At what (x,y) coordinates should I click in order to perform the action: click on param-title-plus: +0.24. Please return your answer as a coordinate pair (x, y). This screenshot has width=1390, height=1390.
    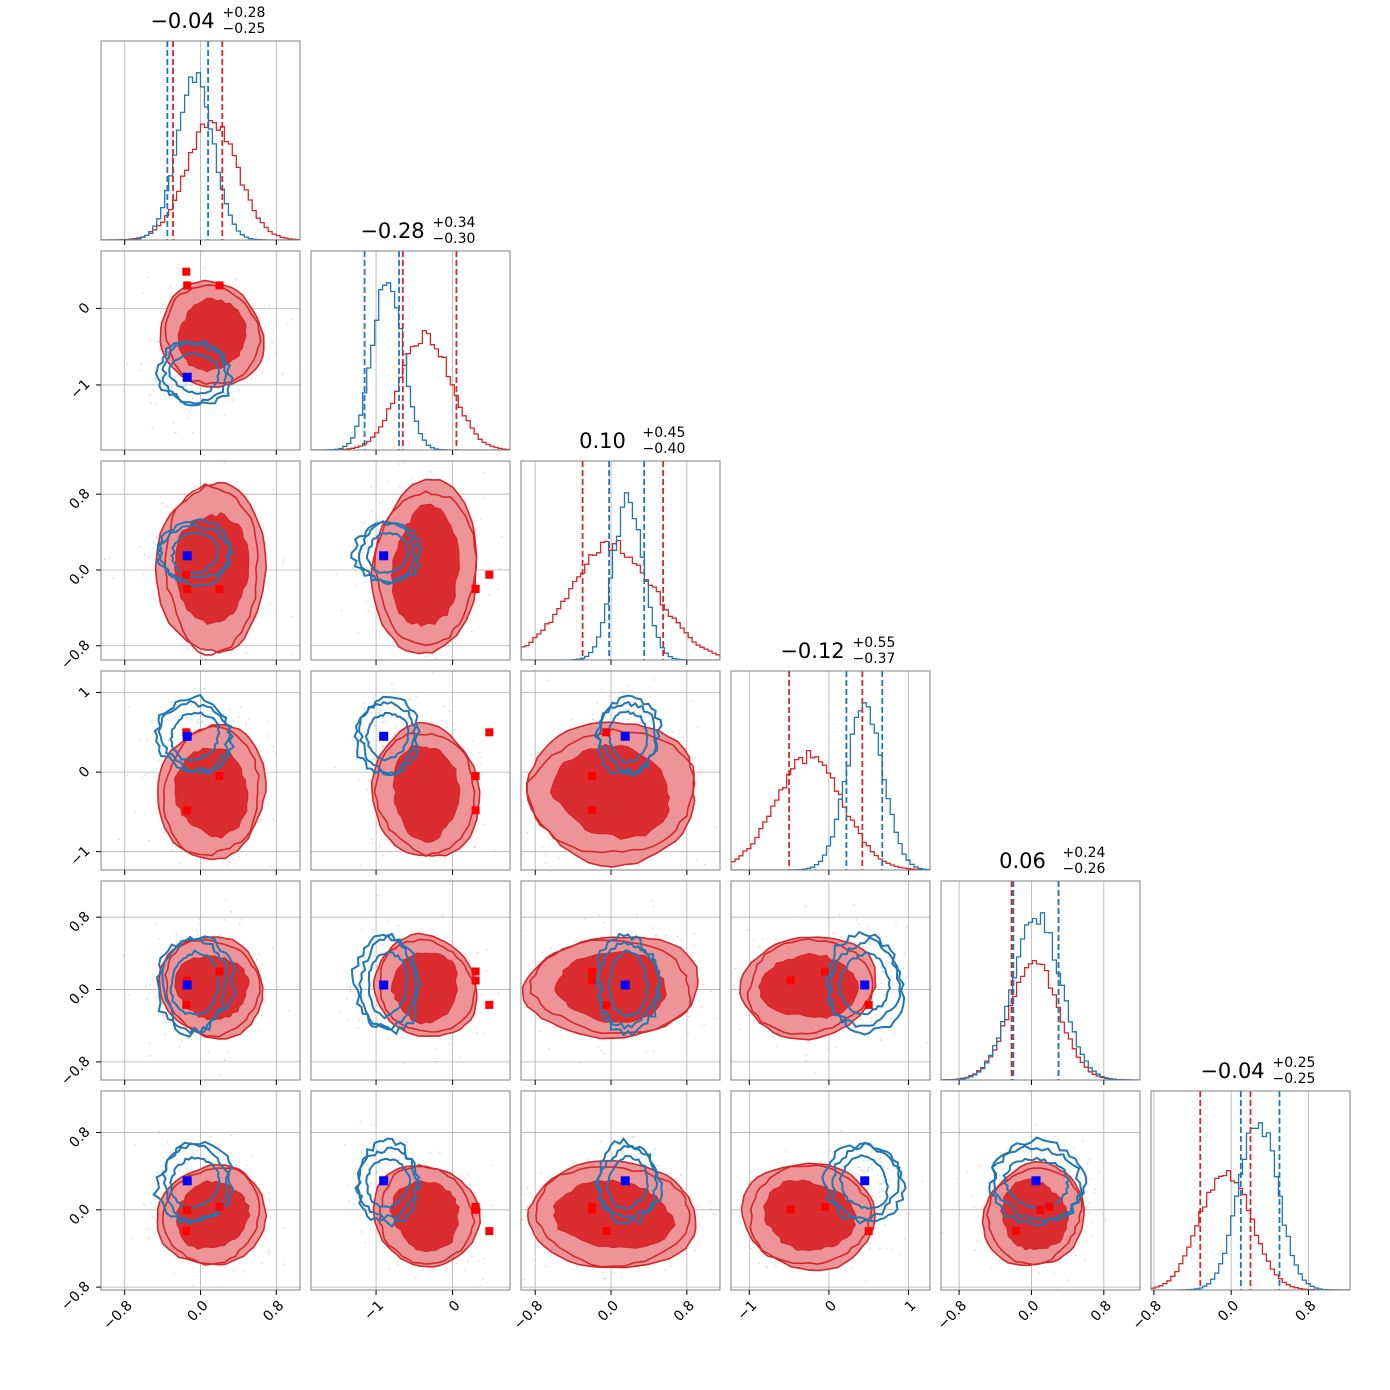
    Looking at the image, I should click on (1084, 853).